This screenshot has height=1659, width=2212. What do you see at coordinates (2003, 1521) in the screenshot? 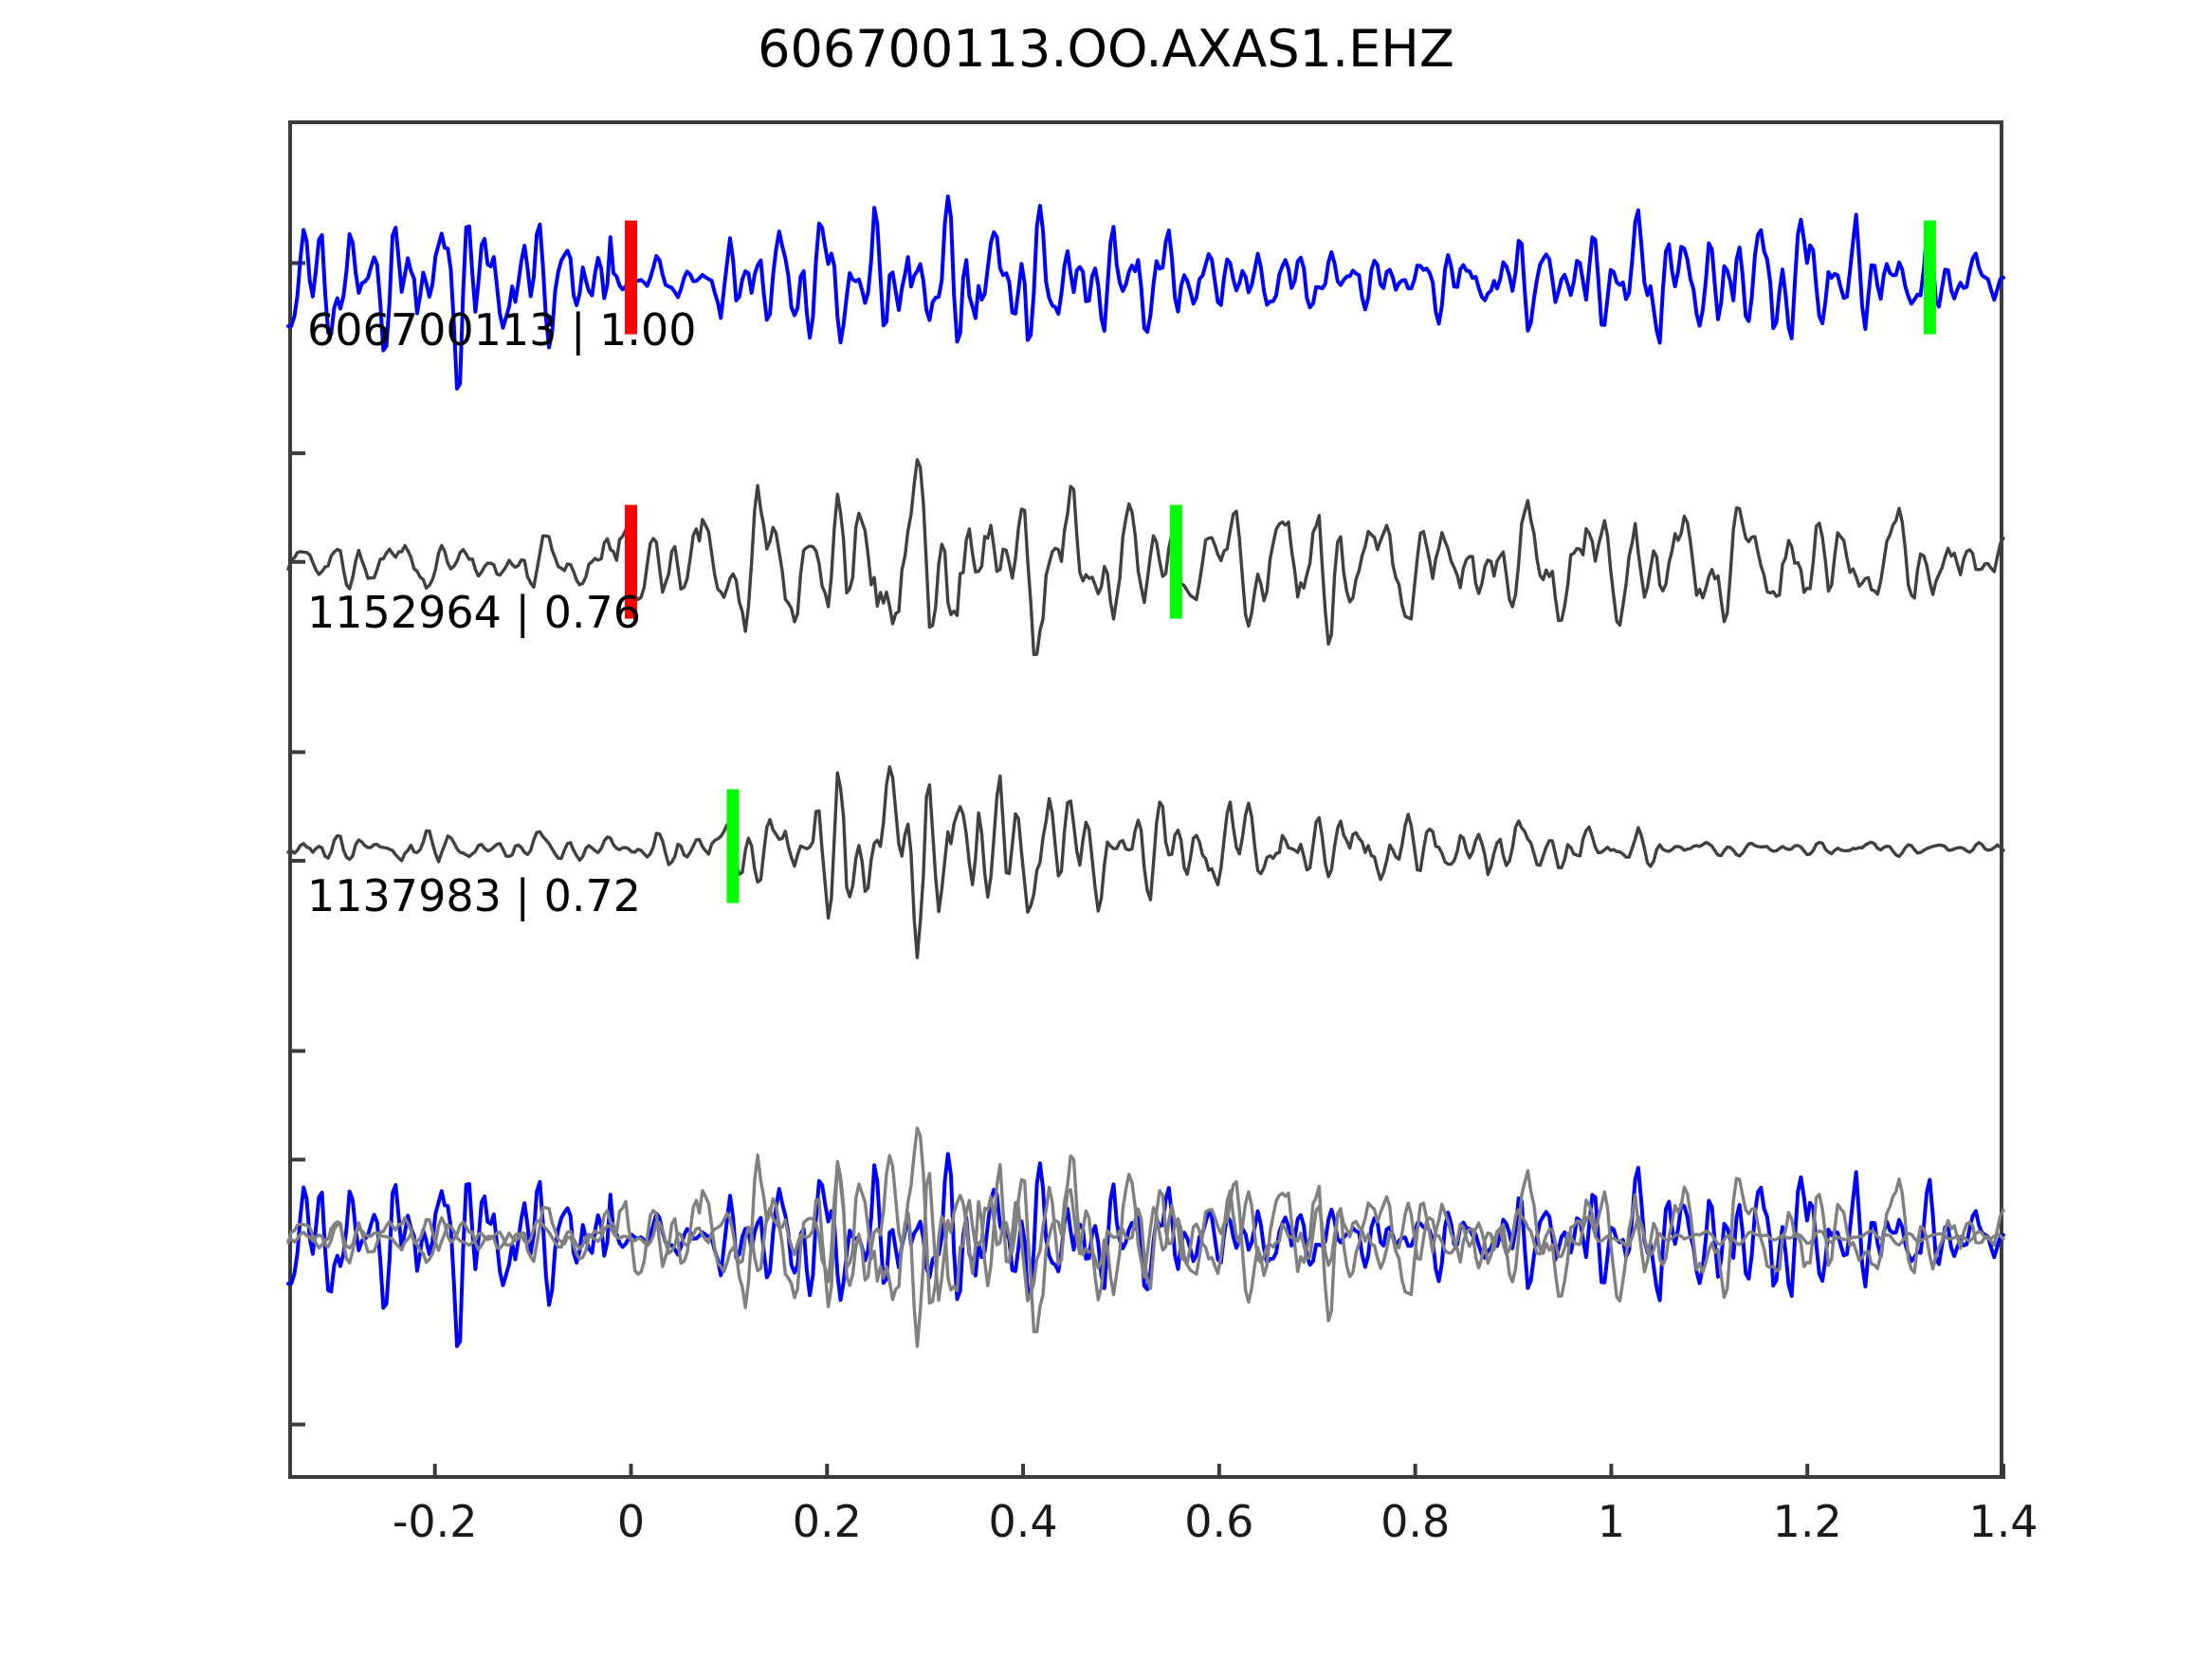
I see `x-tick-label-8: 1.4` at bounding box center [2003, 1521].